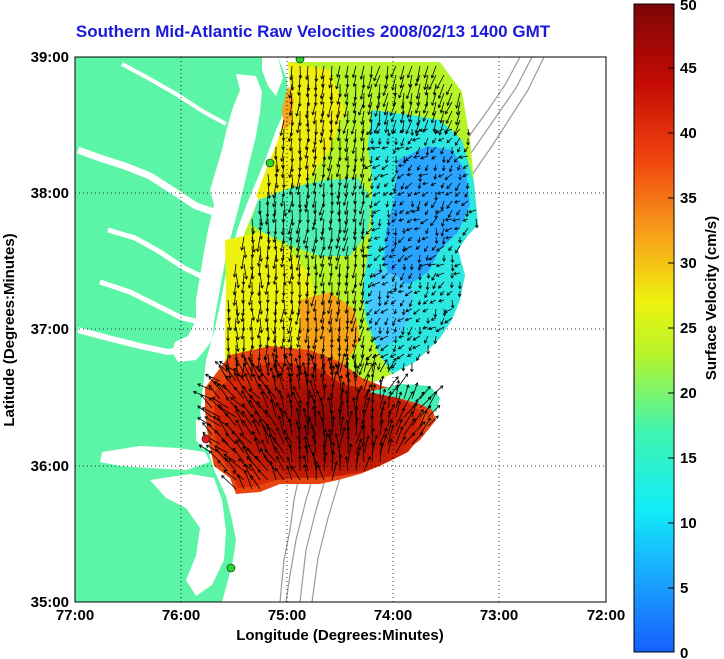 Image resolution: width=724 pixels, height=659 pixels. I want to click on colorbar-tick-label: 45, so click(688, 68).